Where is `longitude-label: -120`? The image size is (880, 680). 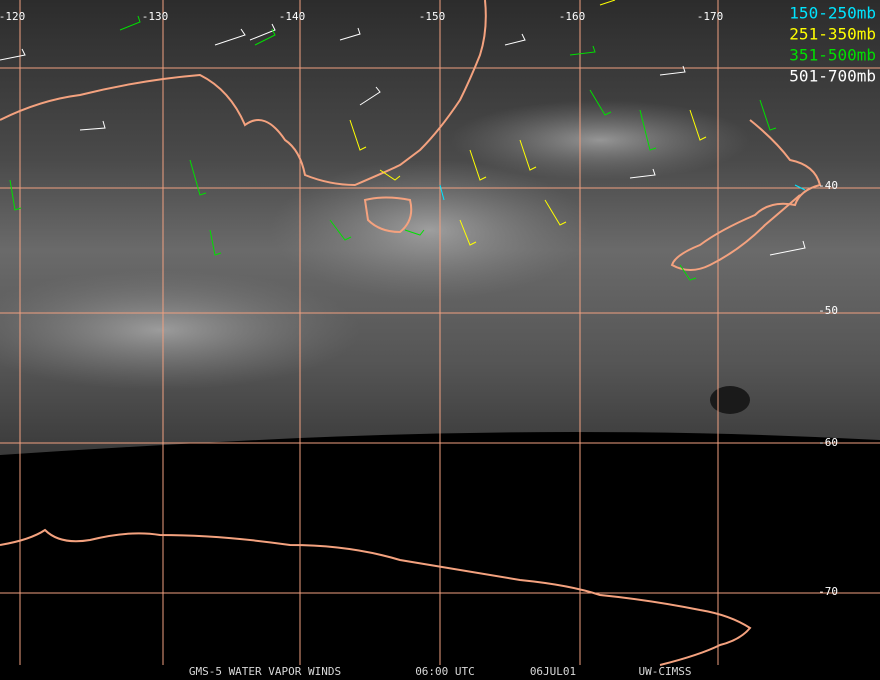 longitude-label: -120 is located at coordinates (12, 16).